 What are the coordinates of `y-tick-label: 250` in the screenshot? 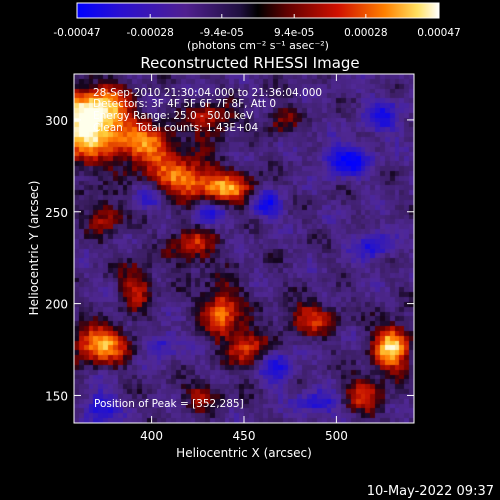 It's located at (56, 213).